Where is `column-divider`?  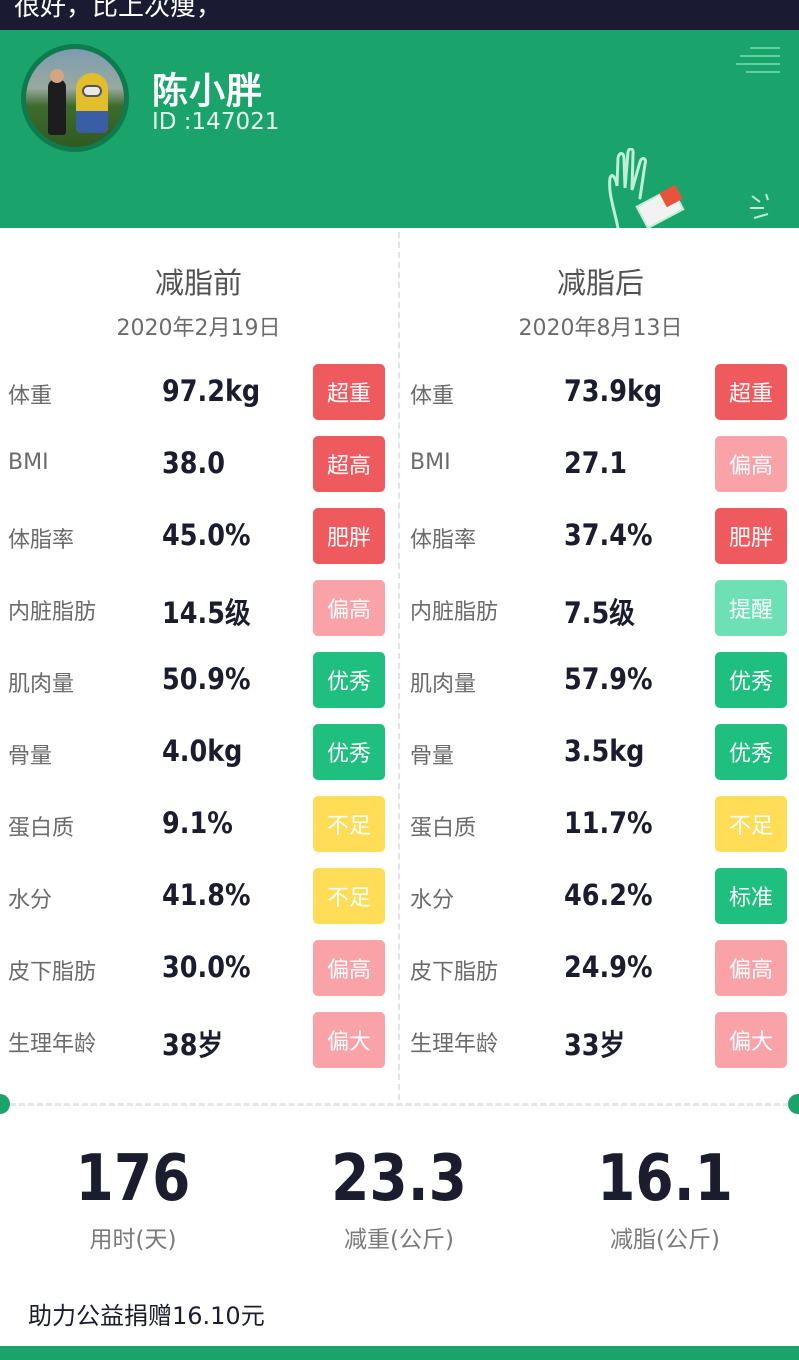
column-divider is located at coordinates (399, 666).